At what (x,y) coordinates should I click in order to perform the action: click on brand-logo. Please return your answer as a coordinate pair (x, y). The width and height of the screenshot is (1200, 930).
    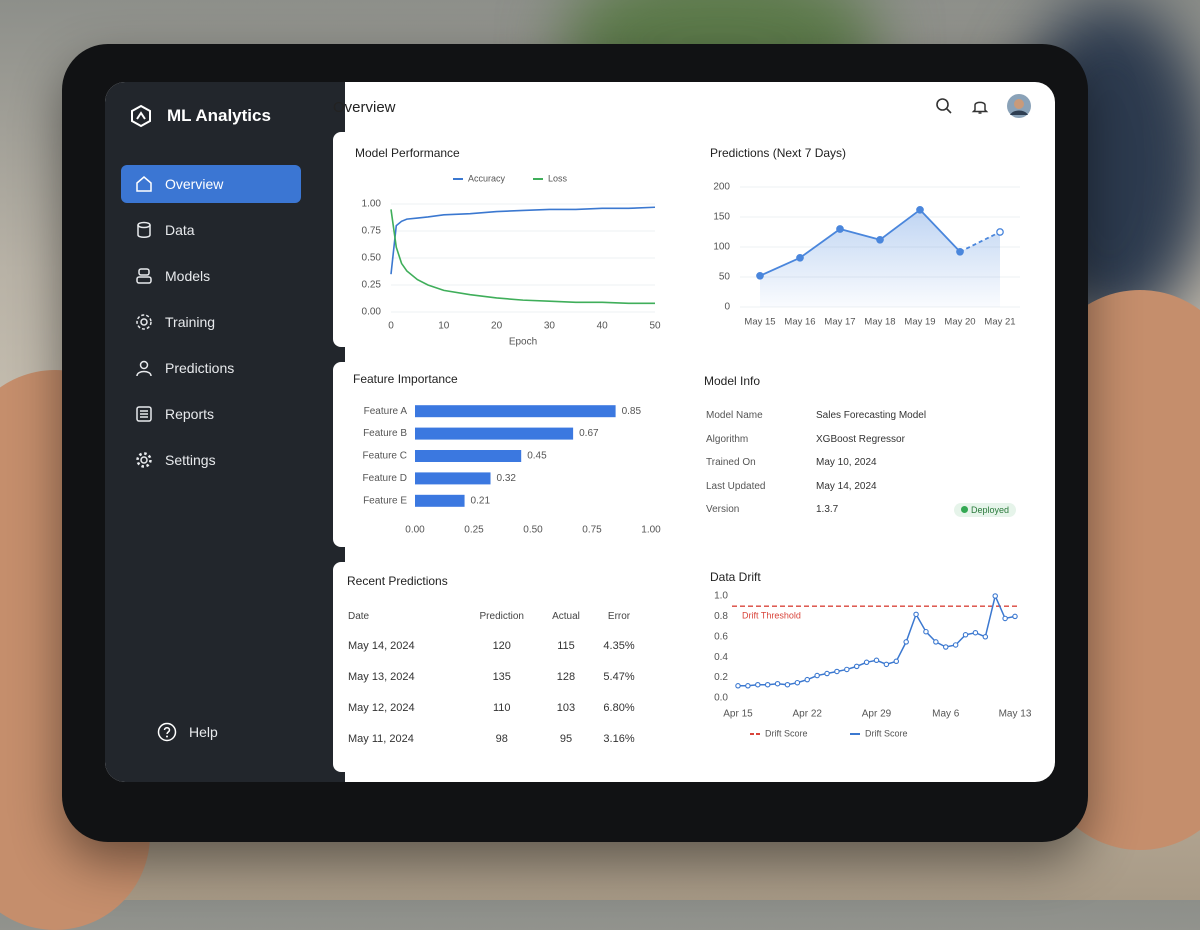
    Looking at the image, I should click on (141, 116).